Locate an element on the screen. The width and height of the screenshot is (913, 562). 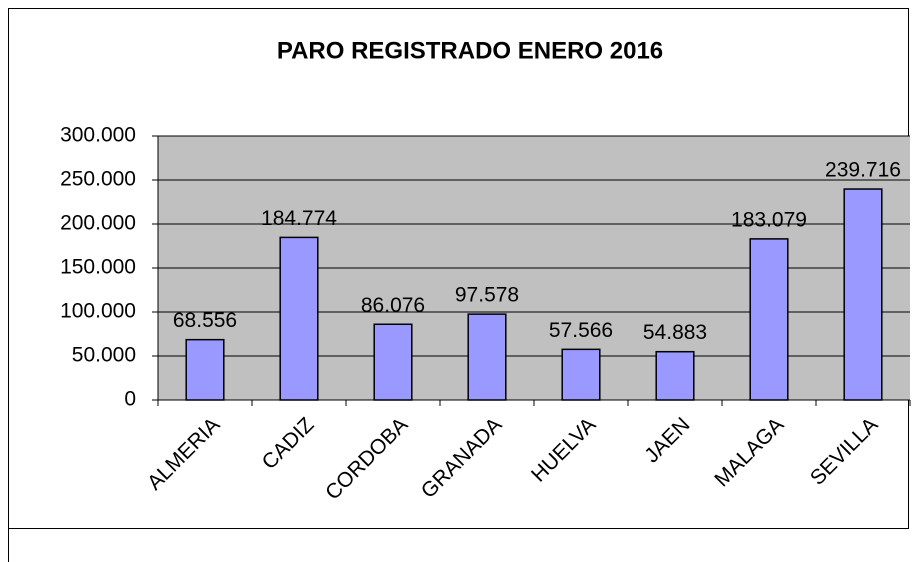
y-tick-label: 100.000 is located at coordinates (98, 311).